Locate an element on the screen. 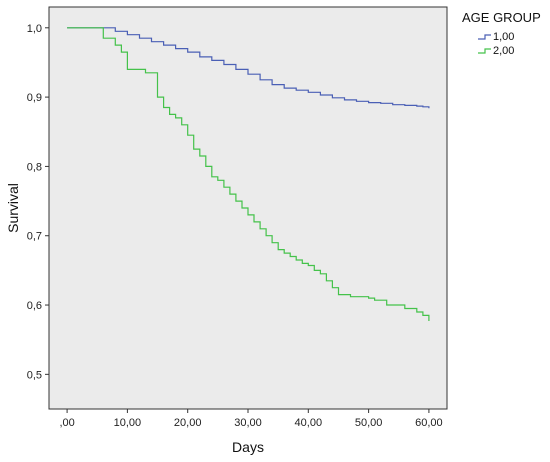 This screenshot has width=550, height=462. x-tick-label: 20,00 is located at coordinates (188, 423).